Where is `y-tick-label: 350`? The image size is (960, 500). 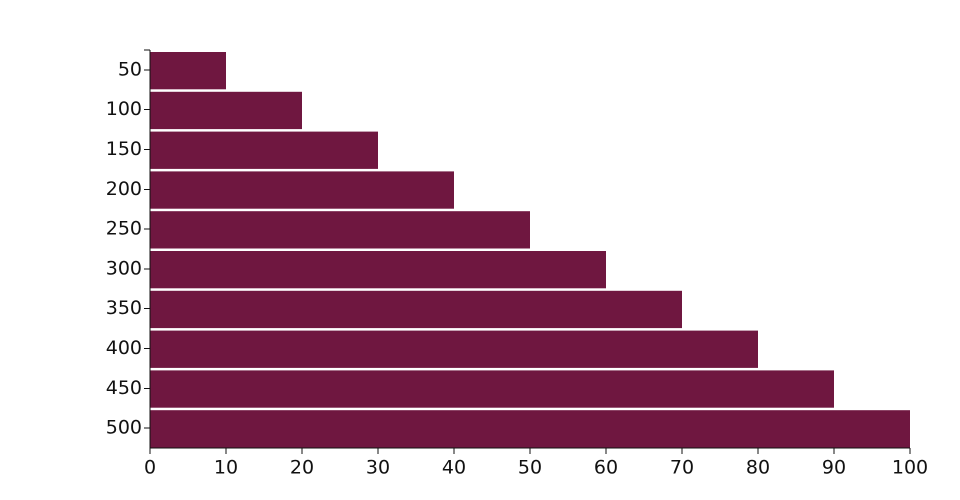 y-tick-label: 350 is located at coordinates (124, 308).